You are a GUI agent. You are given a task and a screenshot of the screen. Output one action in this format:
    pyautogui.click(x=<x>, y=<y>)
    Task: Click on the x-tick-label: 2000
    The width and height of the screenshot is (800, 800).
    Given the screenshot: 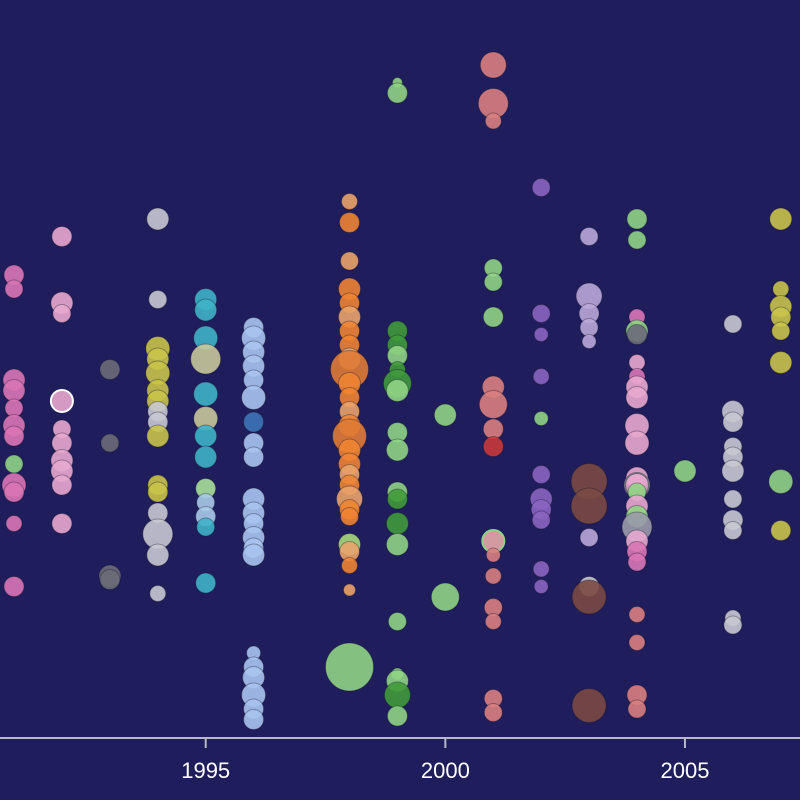 What is the action you would take?
    pyautogui.click(x=445, y=770)
    